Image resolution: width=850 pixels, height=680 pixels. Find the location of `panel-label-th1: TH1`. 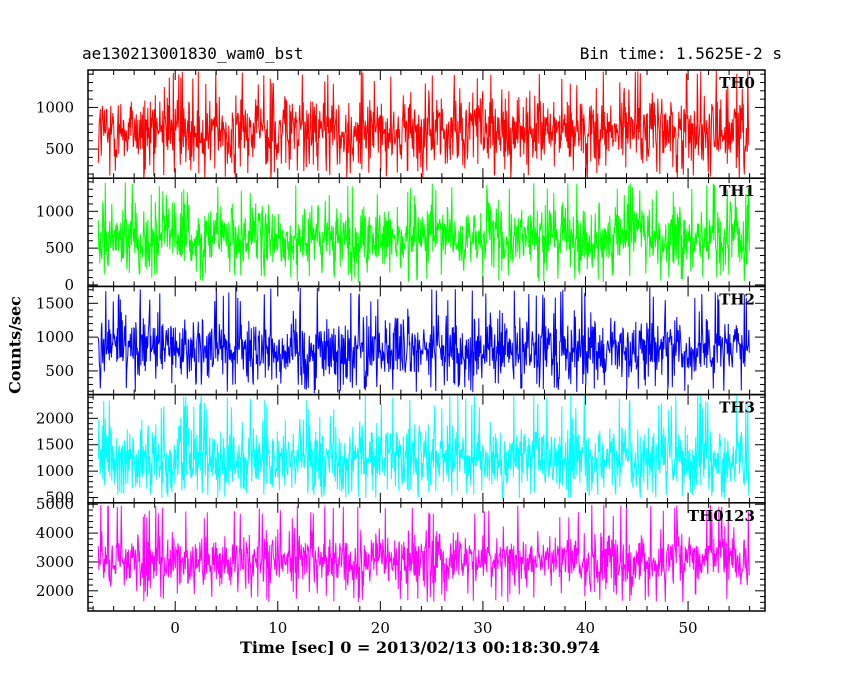

panel-label-th1: TH1 is located at coordinates (737, 191).